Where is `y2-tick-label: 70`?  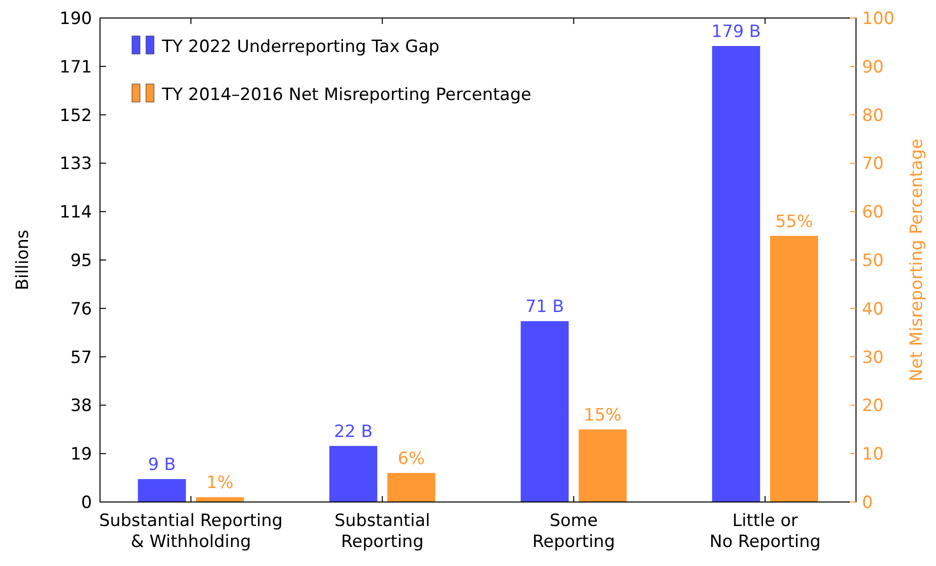
y2-tick-label: 70 is located at coordinates (873, 164).